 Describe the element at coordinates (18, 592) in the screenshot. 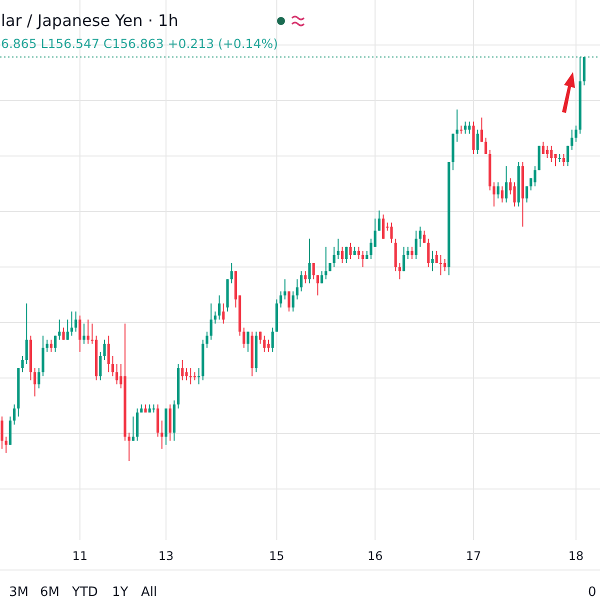

I see `text: 3M` at that location.